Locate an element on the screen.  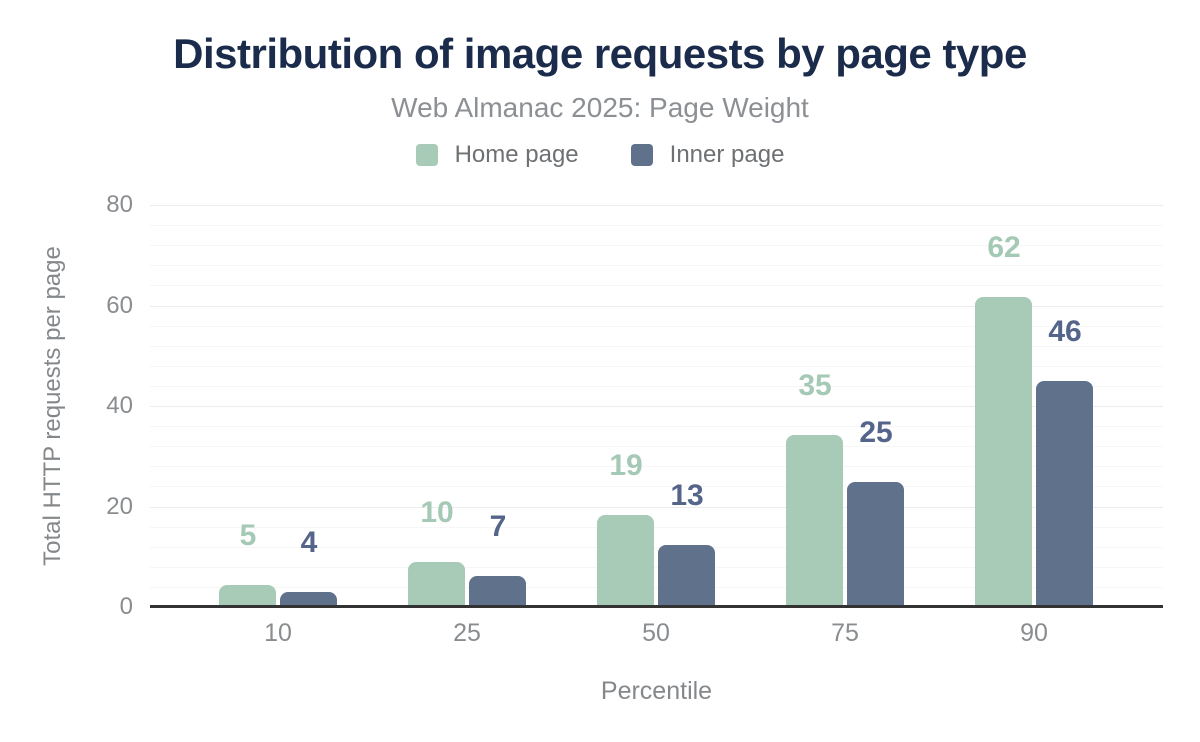
legend-item-home-page: Home page is located at coordinates (497, 155).